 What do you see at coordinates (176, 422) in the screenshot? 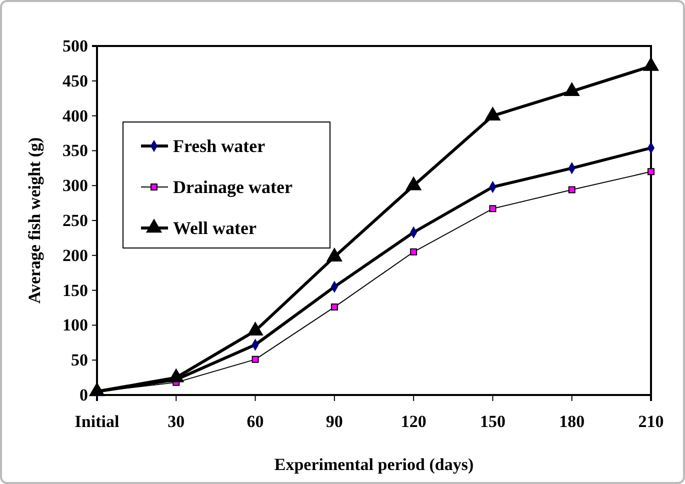
I see `x-tick-label: 30` at bounding box center [176, 422].